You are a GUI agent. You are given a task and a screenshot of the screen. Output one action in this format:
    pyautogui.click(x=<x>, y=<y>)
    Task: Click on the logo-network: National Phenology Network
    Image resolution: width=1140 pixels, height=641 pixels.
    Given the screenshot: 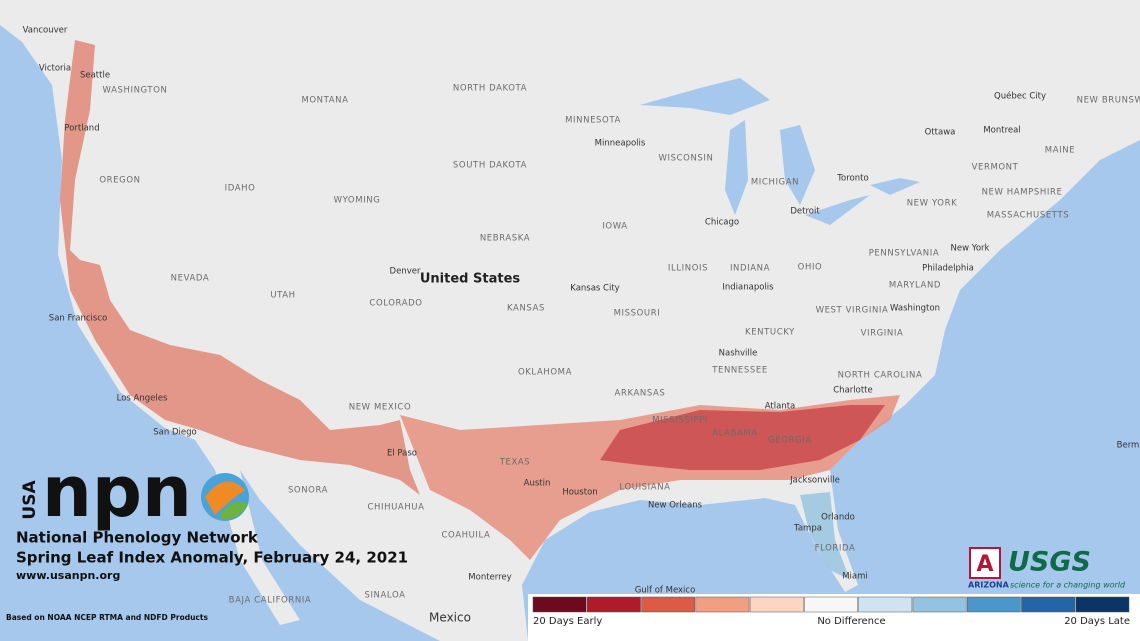 What is the action you would take?
    pyautogui.click(x=137, y=538)
    